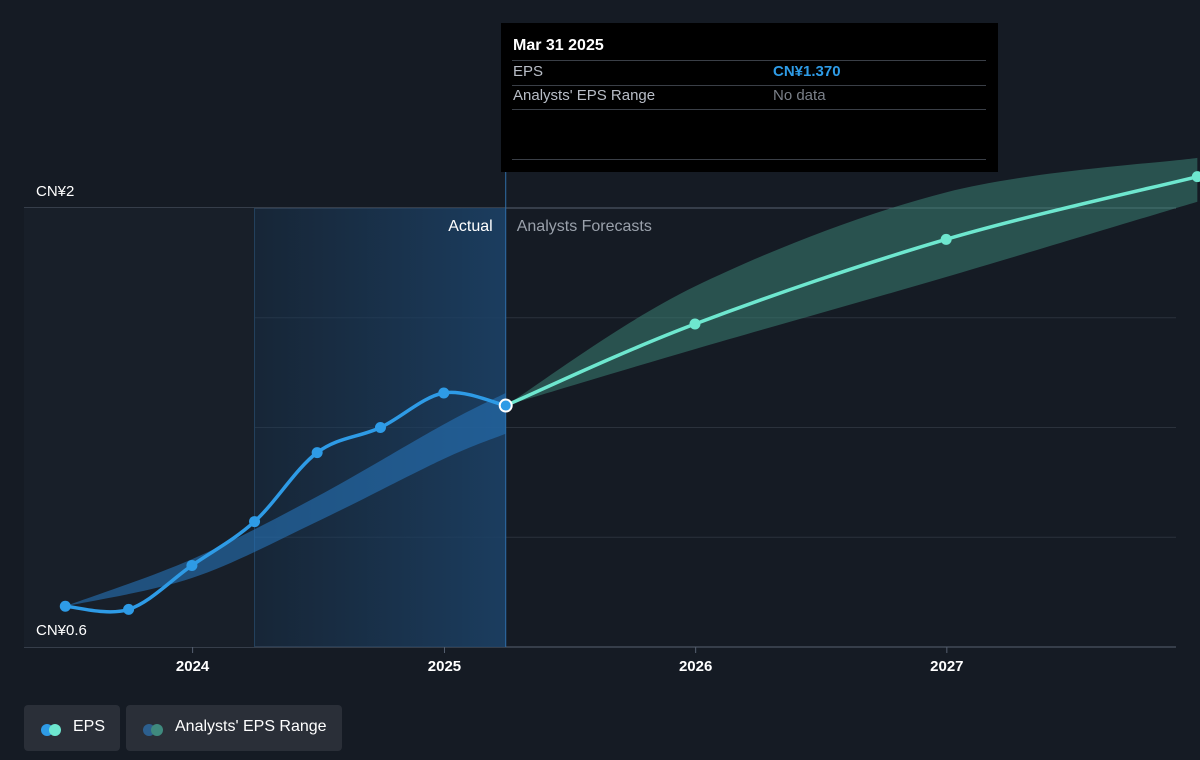 This screenshot has width=1200, height=760. Describe the element at coordinates (285, 502) in the screenshot. I see `eps-line-actual` at that location.